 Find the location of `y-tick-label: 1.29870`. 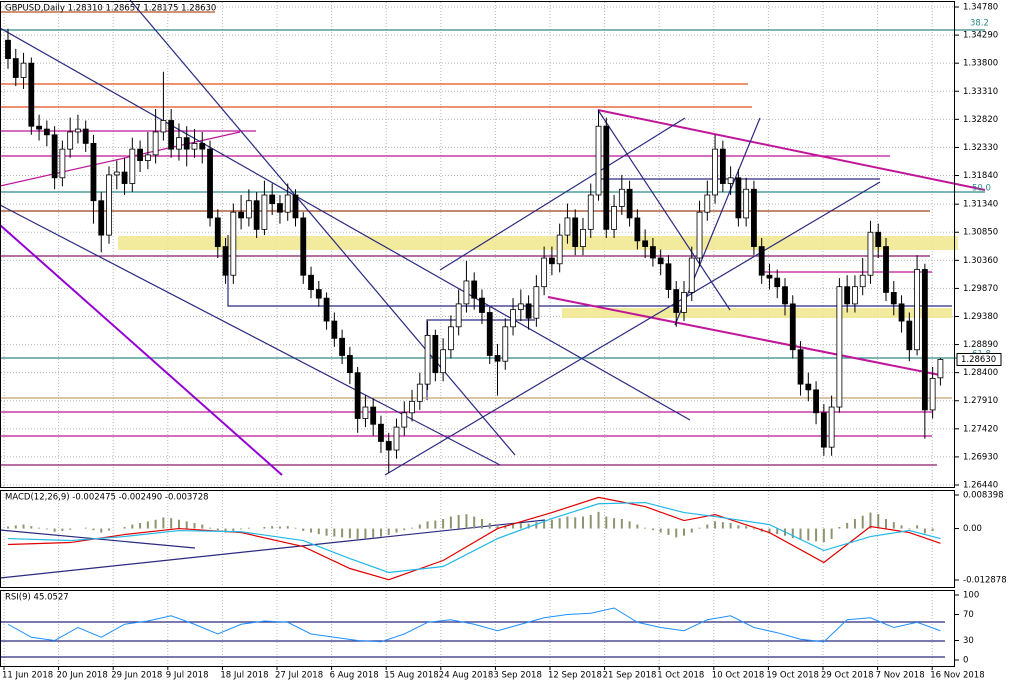

y-tick-label: 1.29870 is located at coordinates (980, 289).